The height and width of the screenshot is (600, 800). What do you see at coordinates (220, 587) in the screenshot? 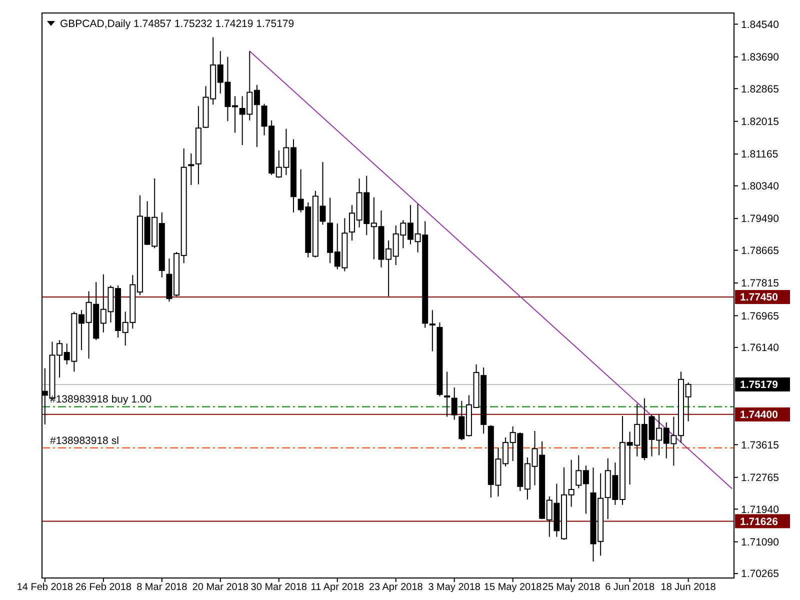
I see `x-tick-label: 20 Mar 2018` at bounding box center [220, 587].